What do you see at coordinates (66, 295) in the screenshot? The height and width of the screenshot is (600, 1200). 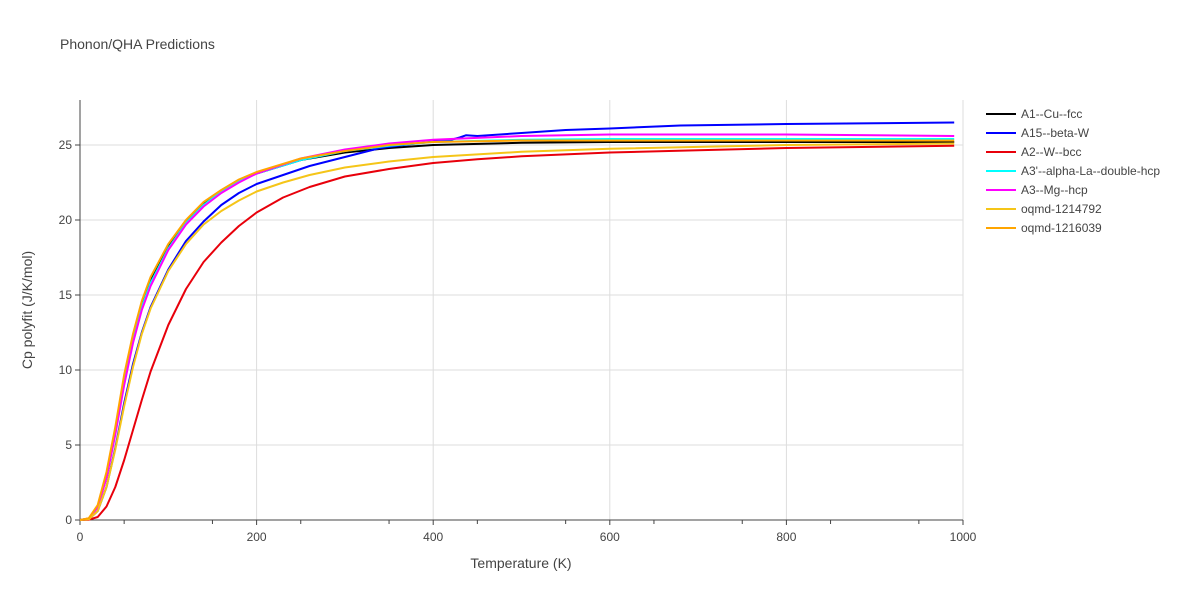 I see `y-tick-label: 15` at bounding box center [66, 295].